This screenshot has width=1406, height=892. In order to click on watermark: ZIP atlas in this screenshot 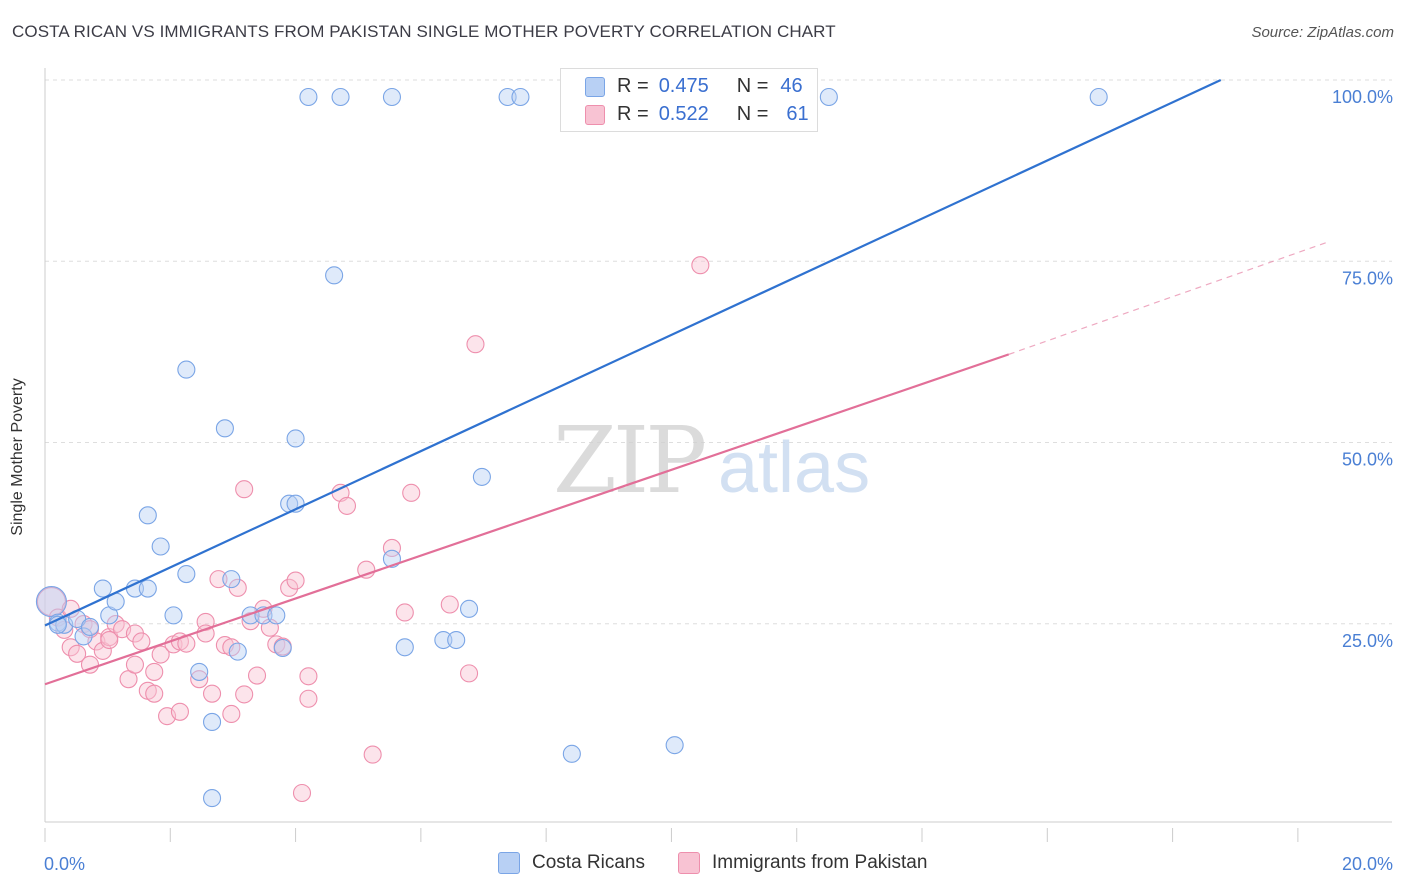, I will do `click(711, 460)`.